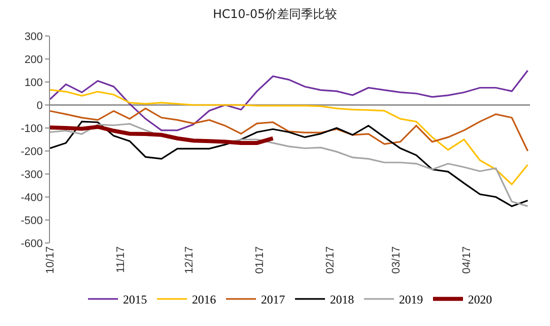 The height and width of the screenshot is (326, 550). Describe the element at coordinates (273, 299) in the screenshot. I see `legend-label: 2017` at that location.